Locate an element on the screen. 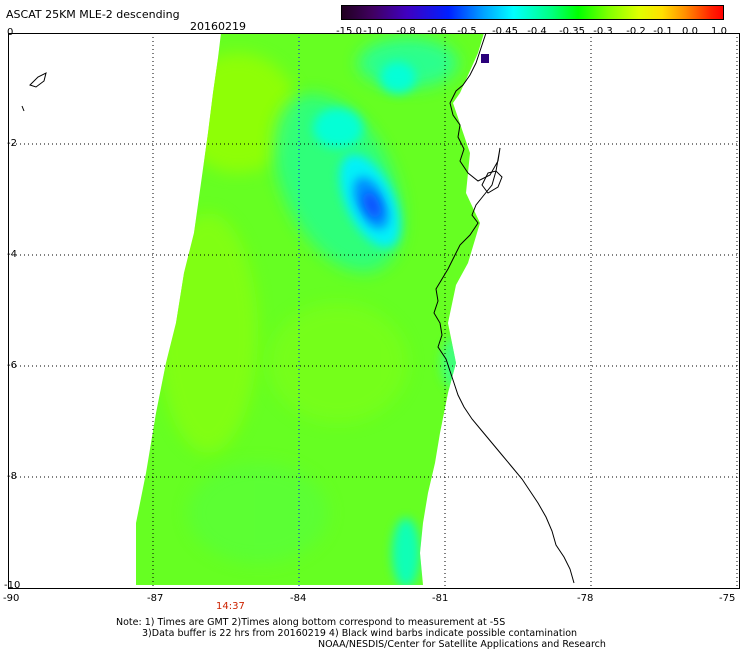 Image resolution: width=740 pixels, height=650 pixels. x-tick-label: -87 is located at coordinates (155, 598).